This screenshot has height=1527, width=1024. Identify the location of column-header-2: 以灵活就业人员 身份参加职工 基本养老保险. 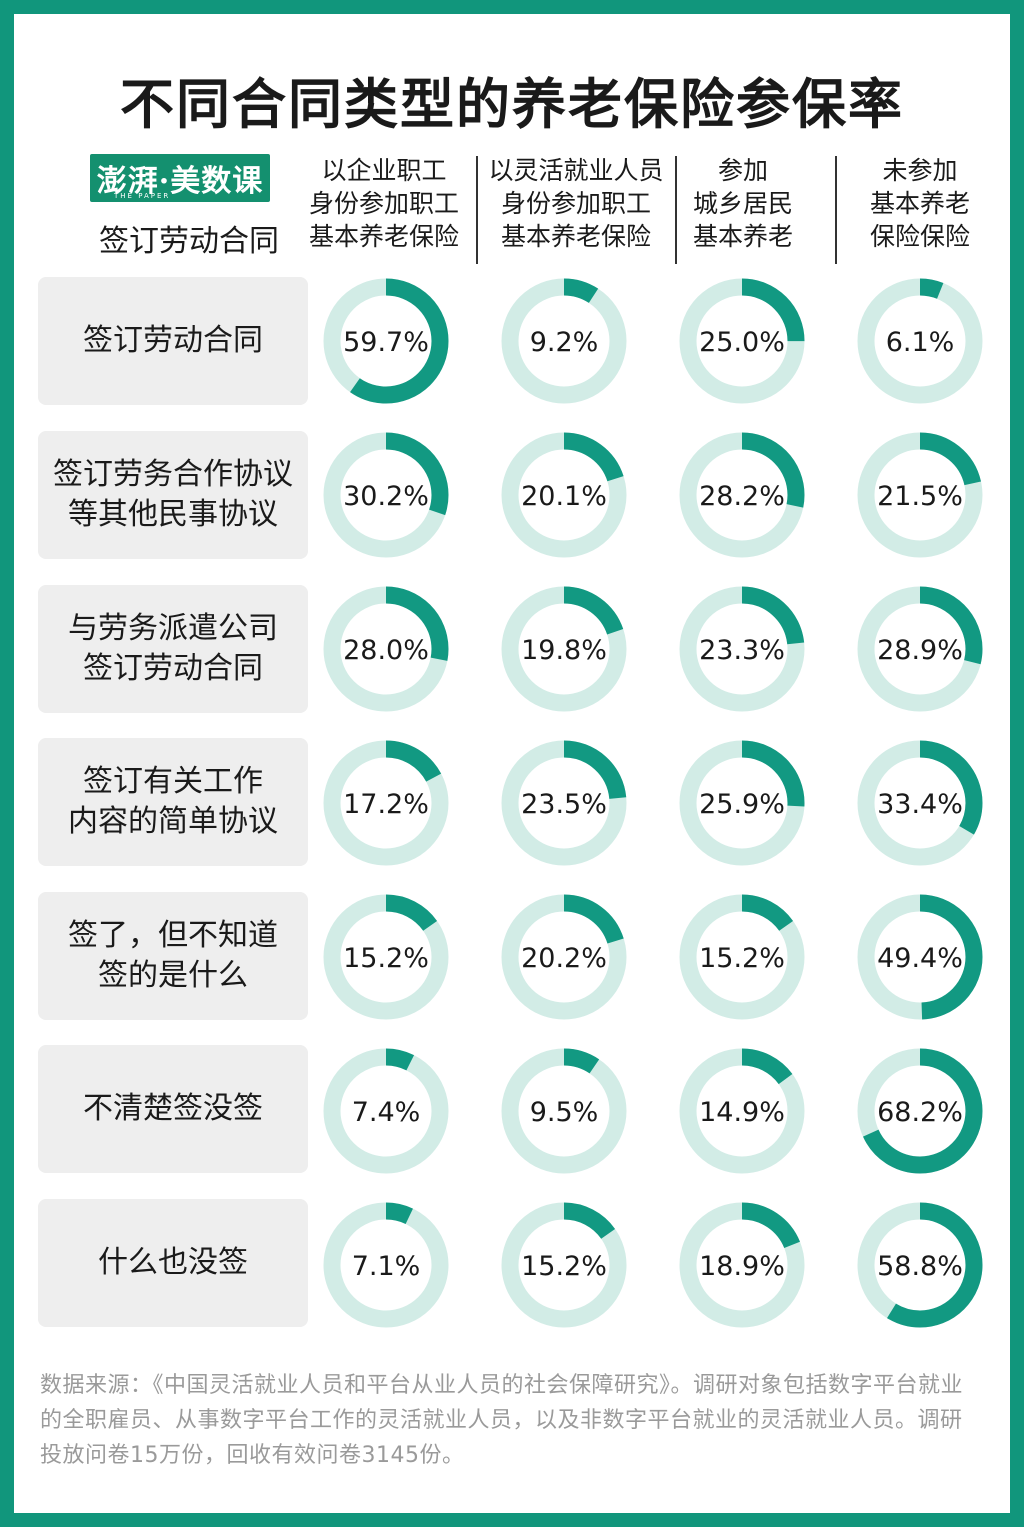
(576, 203).